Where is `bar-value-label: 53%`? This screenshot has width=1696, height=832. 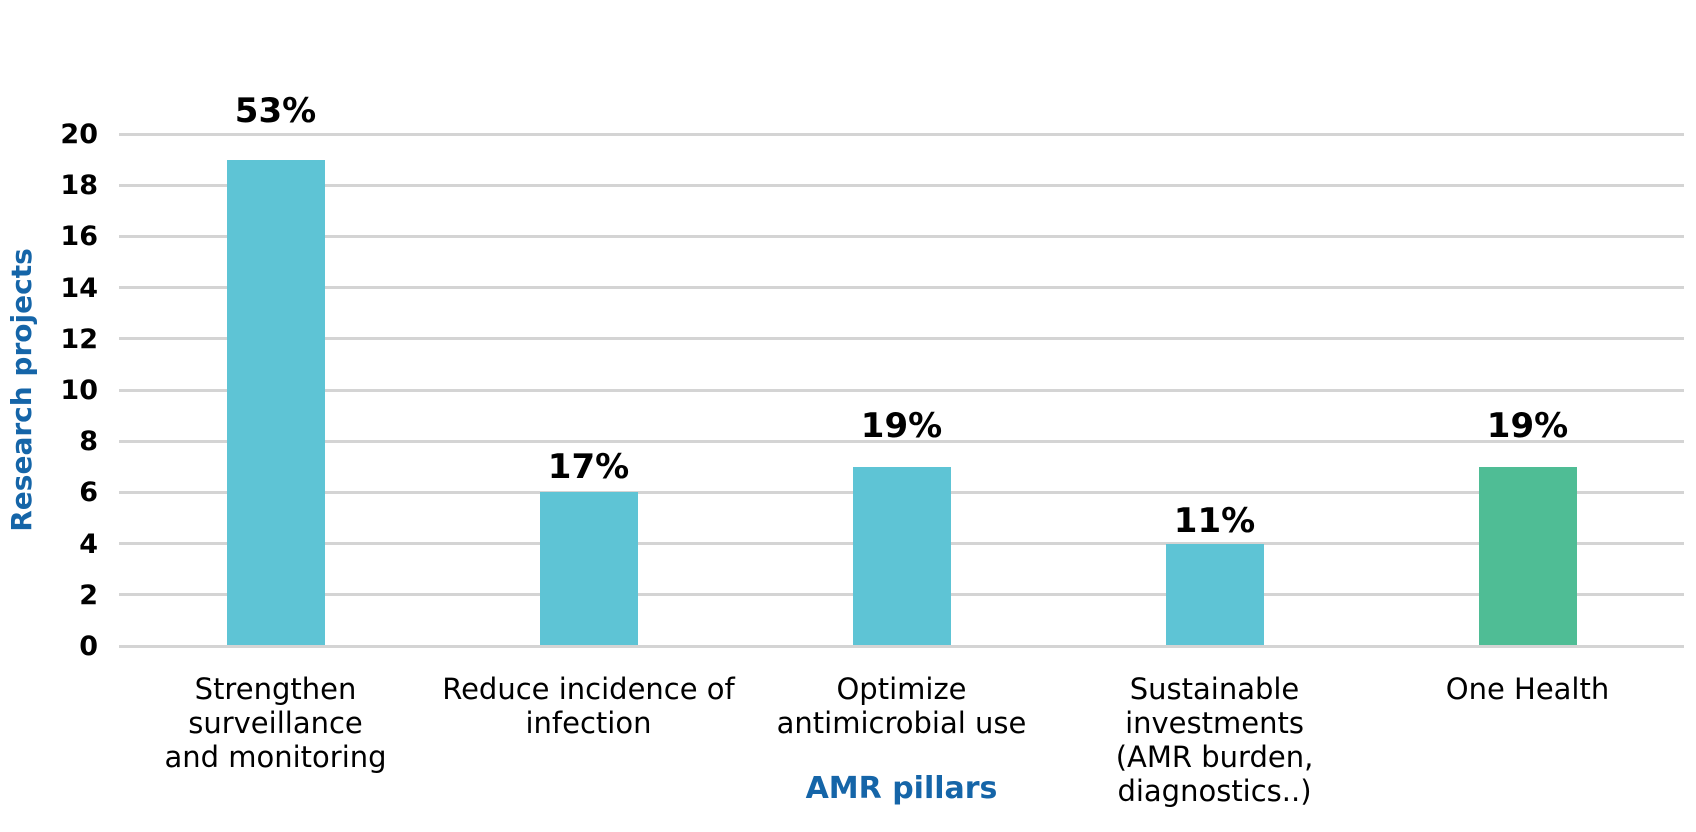 bar-value-label: 53% is located at coordinates (275, 110).